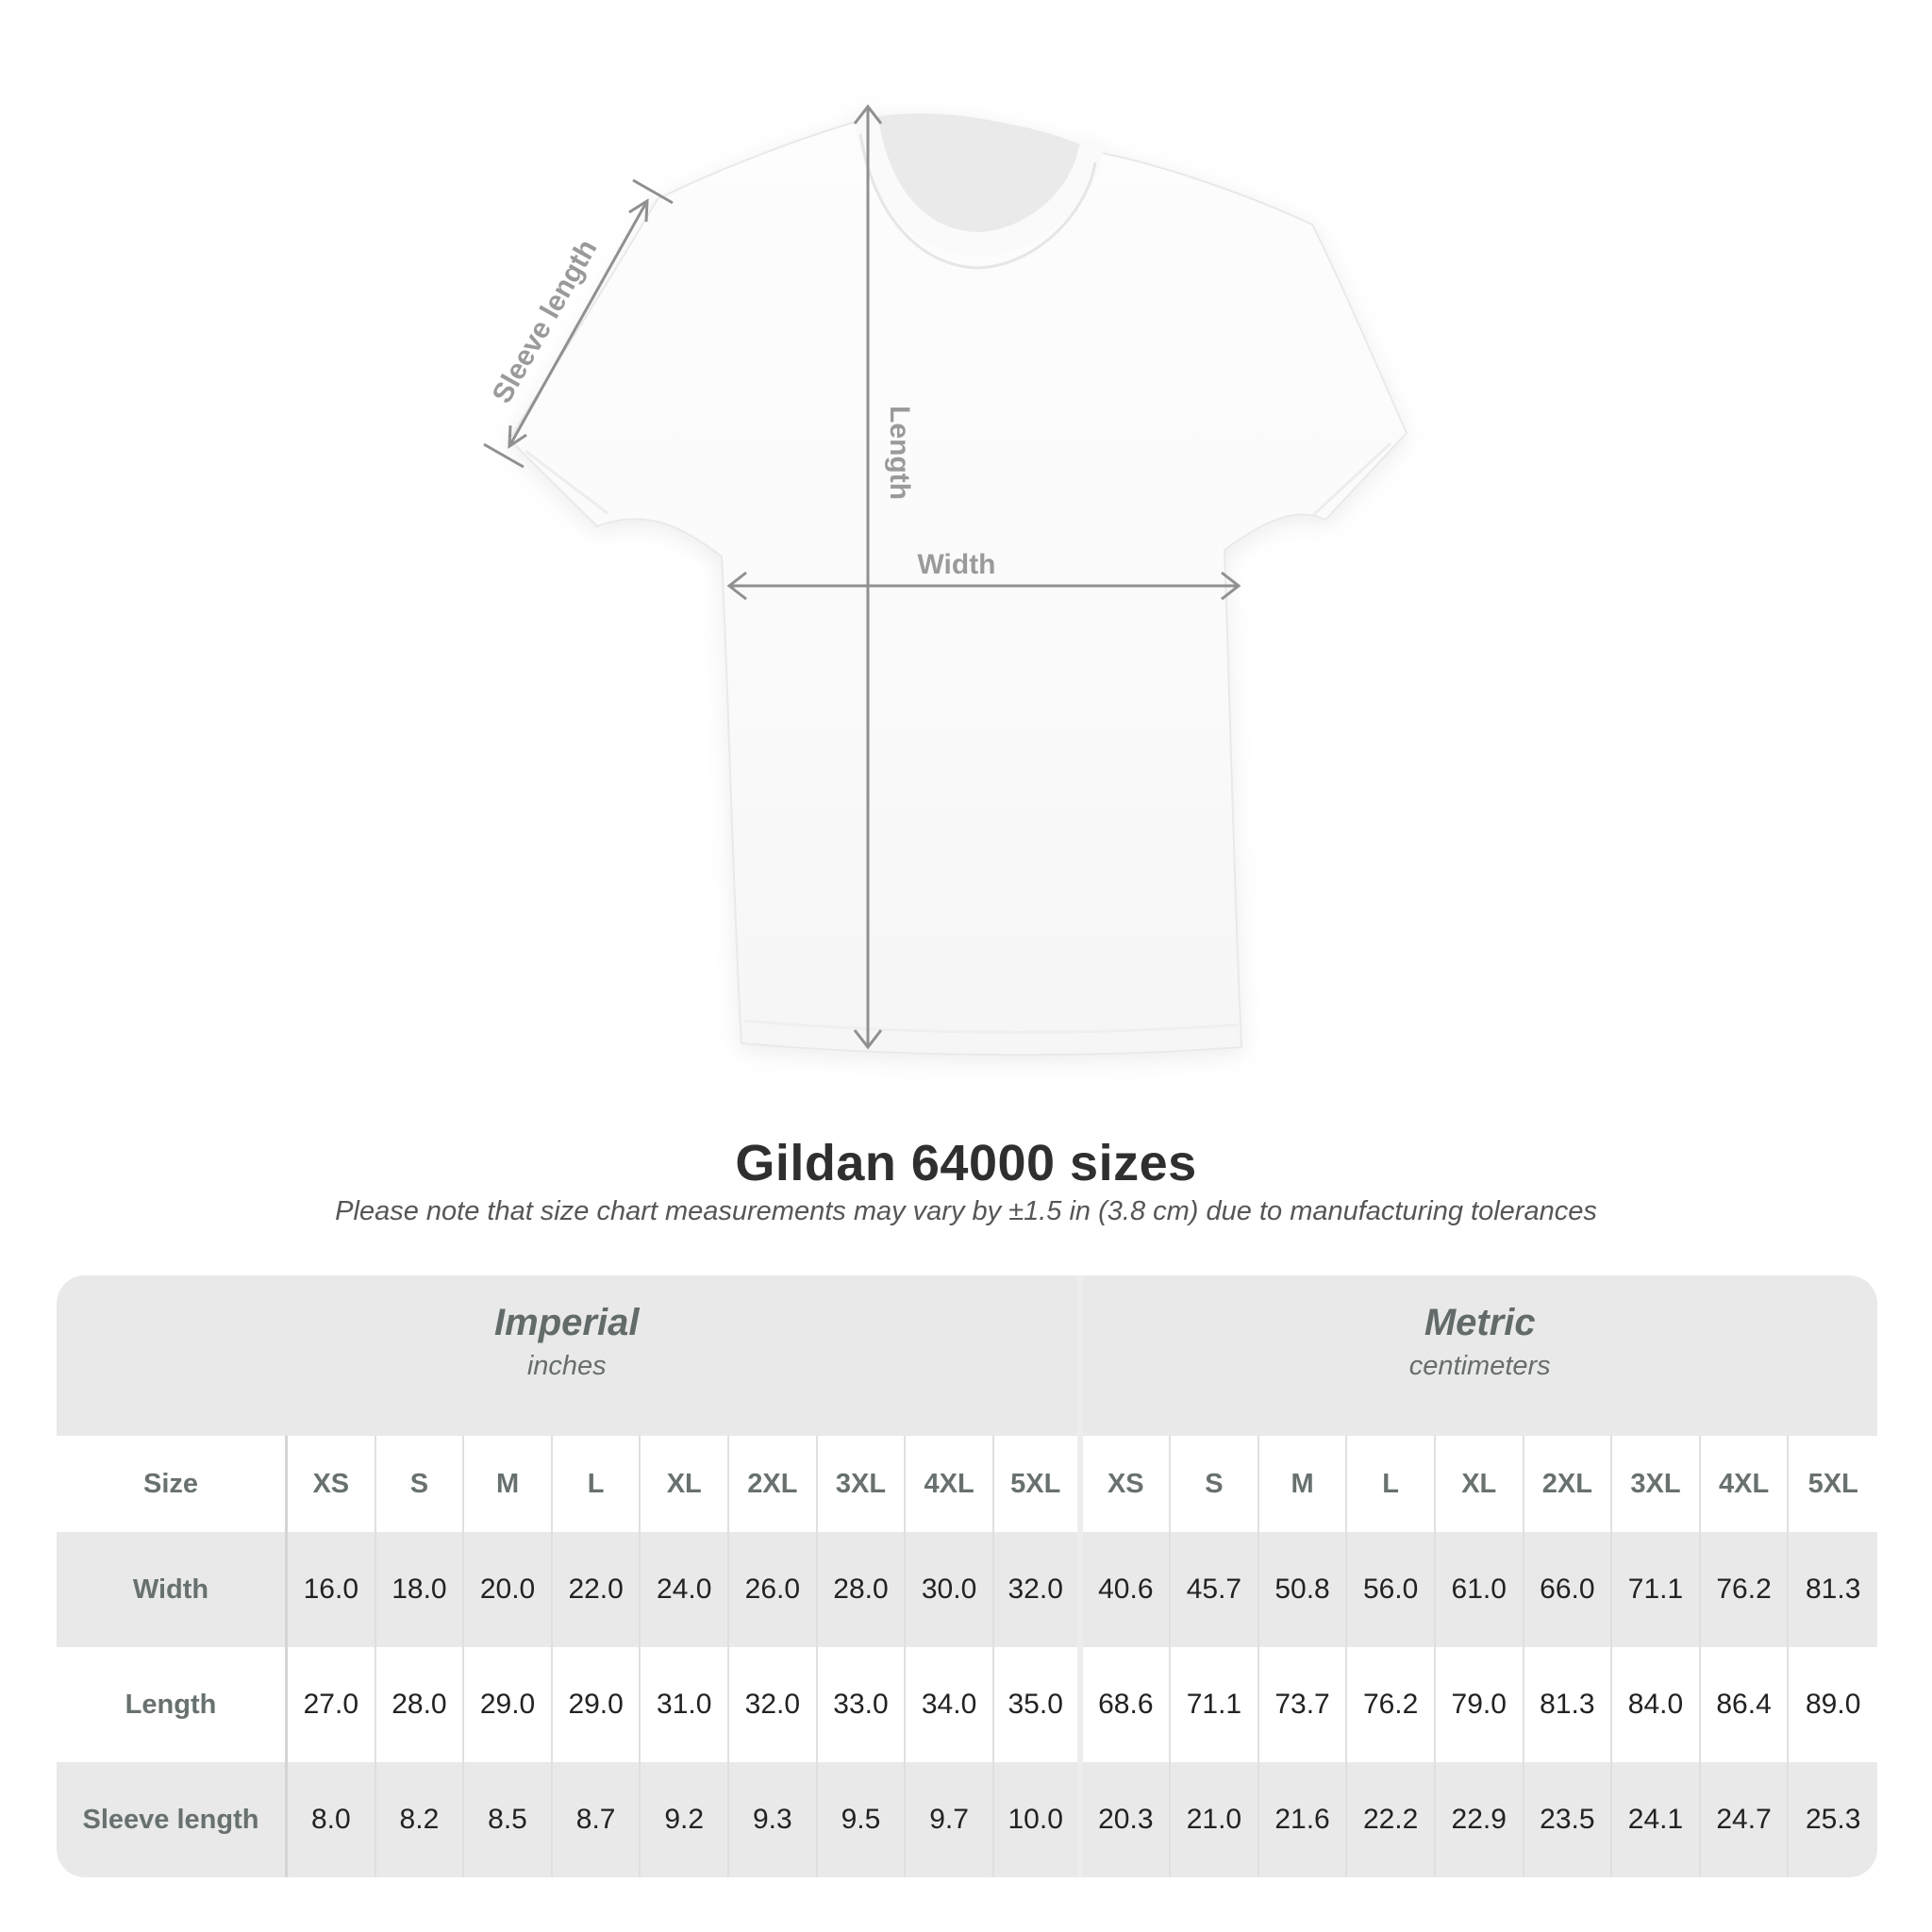  Describe the element at coordinates (1128, 1819) in the screenshot. I see `value-cell: 20.3` at that location.